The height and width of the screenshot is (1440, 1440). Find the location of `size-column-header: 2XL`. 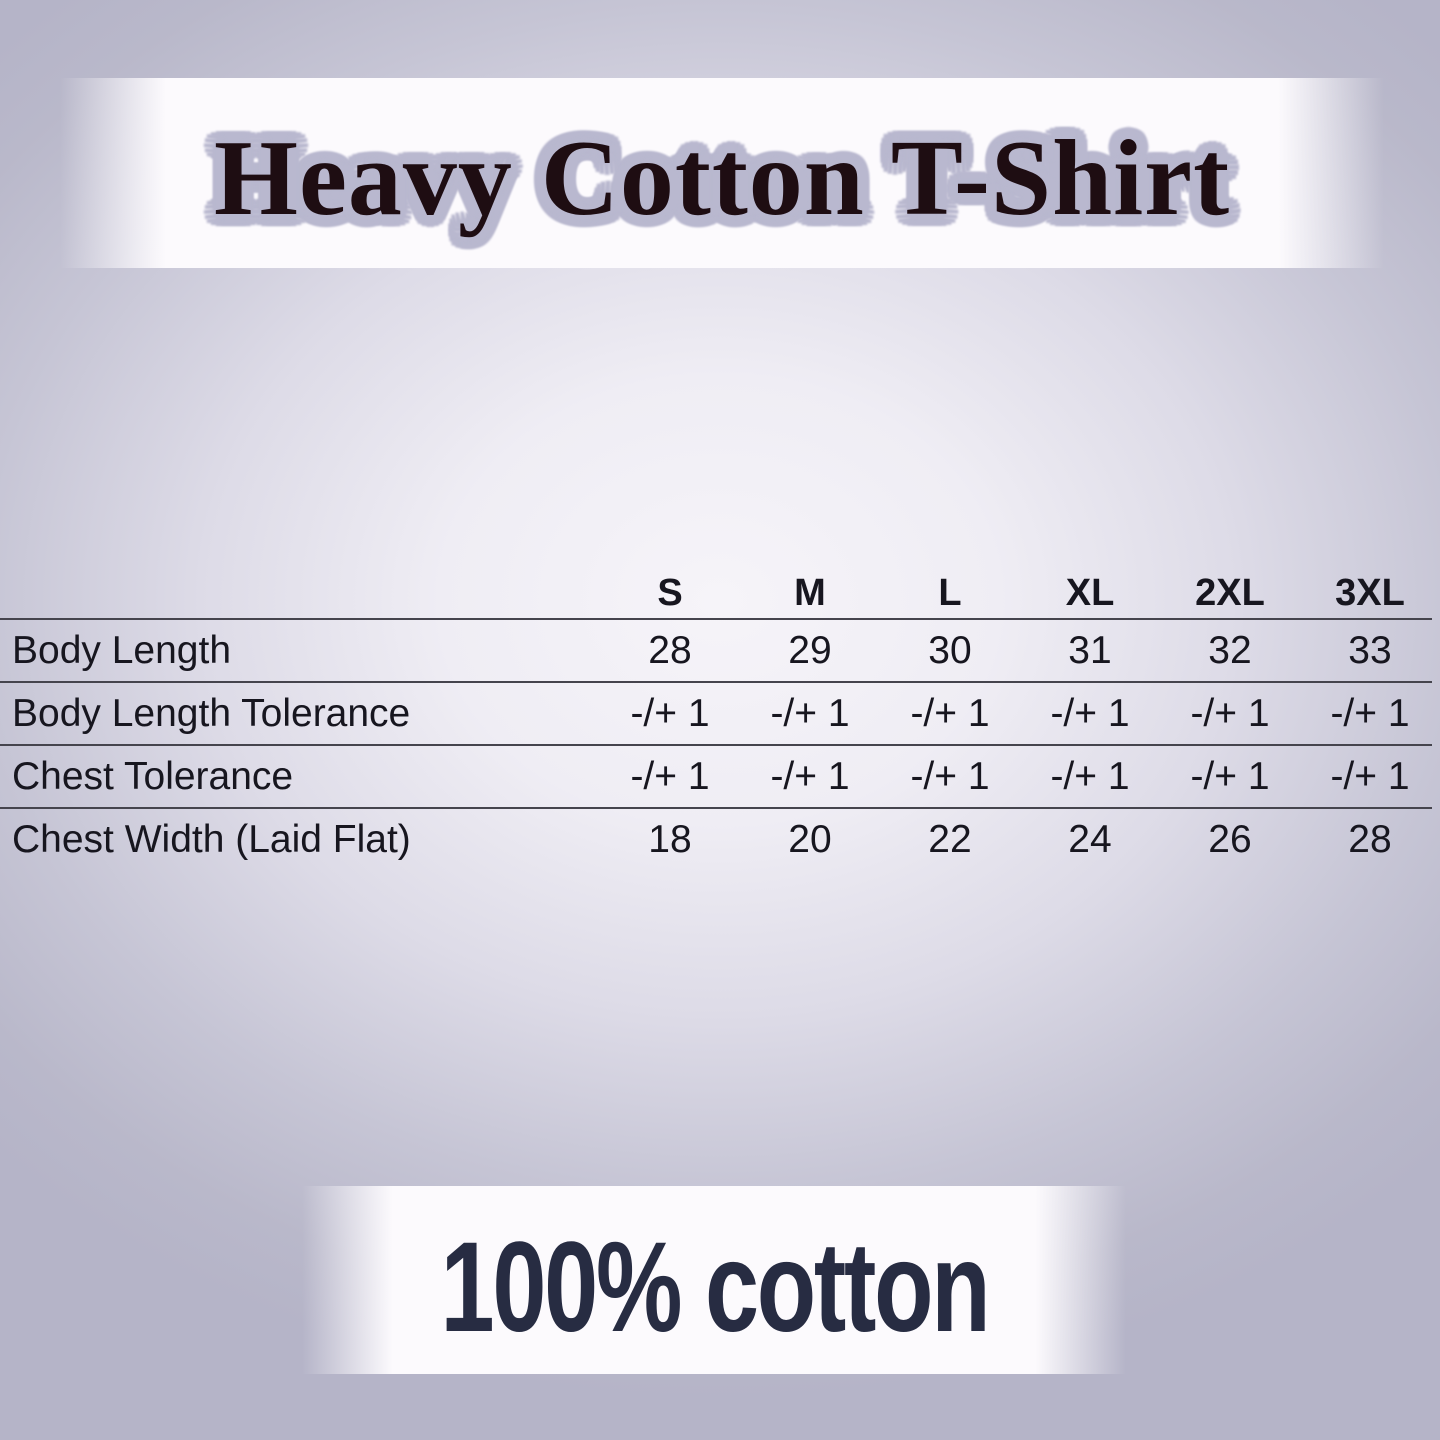

size-column-header: 2XL is located at coordinates (1230, 593).